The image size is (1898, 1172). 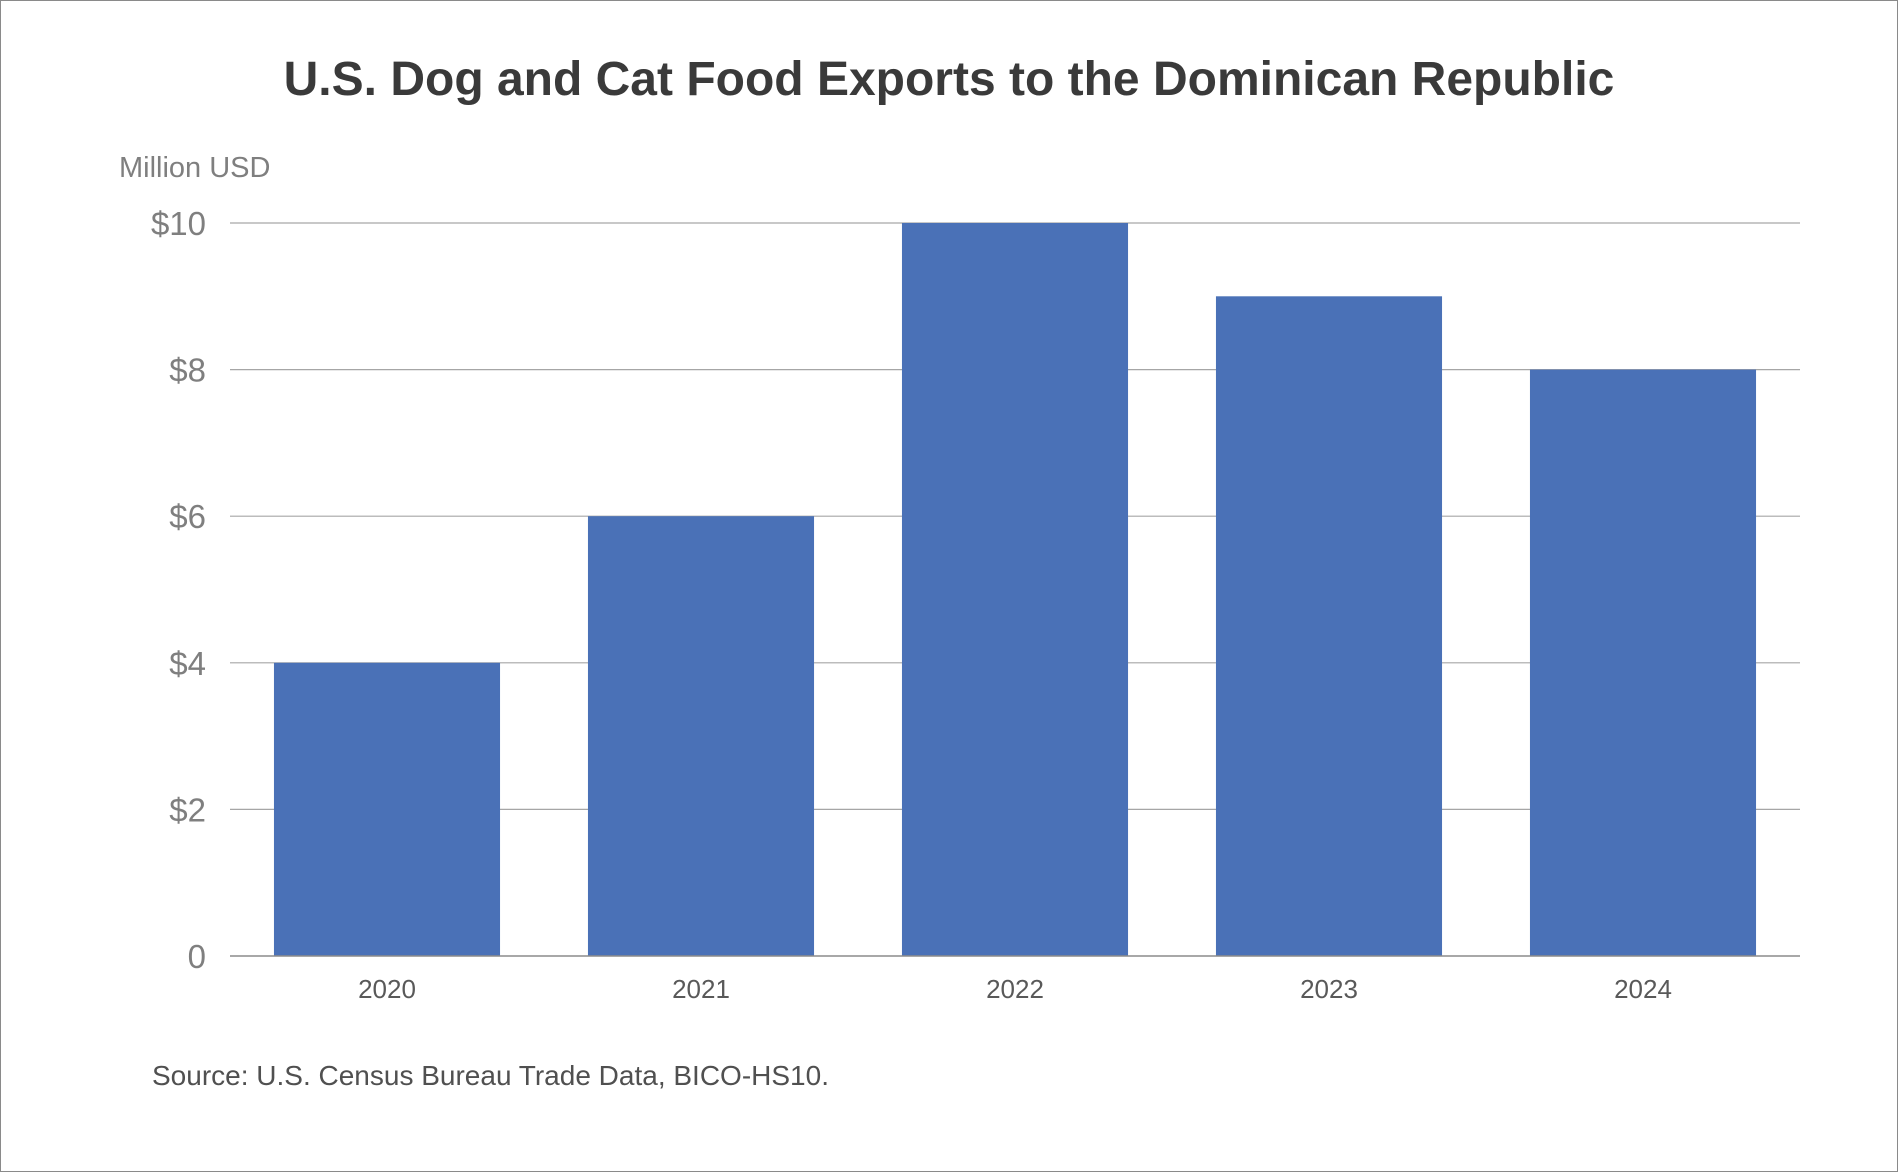 I want to click on x-tick-label: 2020, so click(x=387, y=989).